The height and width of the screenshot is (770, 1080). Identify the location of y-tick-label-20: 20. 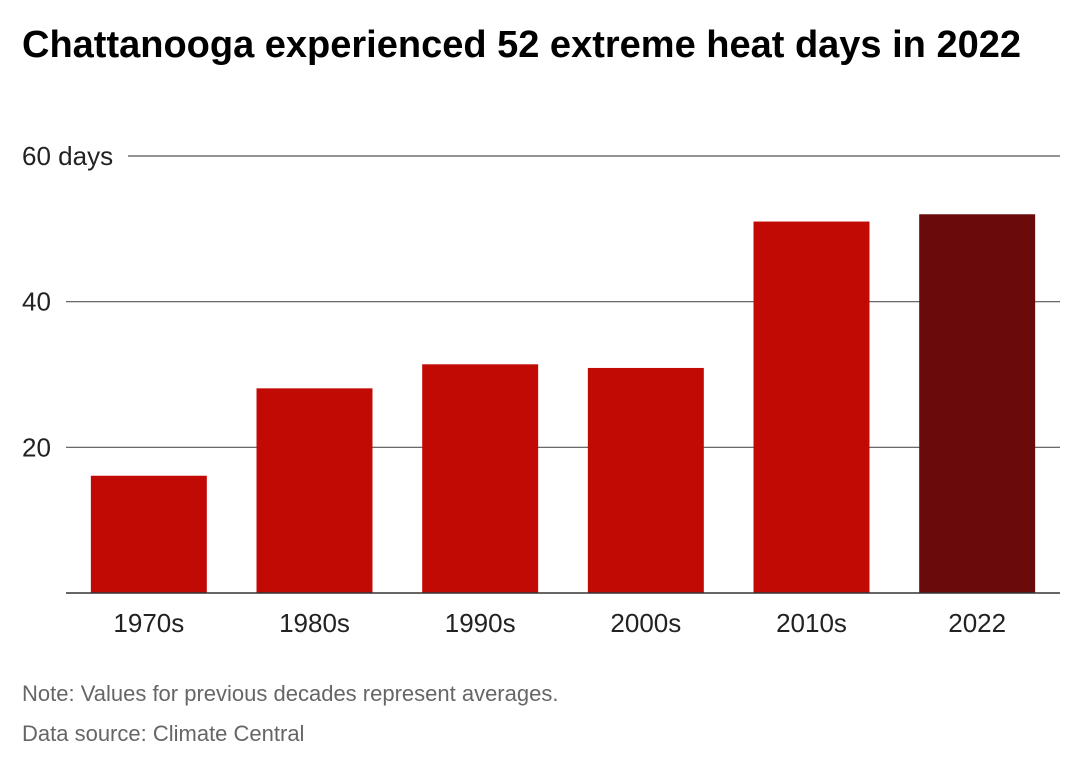
(36, 447).